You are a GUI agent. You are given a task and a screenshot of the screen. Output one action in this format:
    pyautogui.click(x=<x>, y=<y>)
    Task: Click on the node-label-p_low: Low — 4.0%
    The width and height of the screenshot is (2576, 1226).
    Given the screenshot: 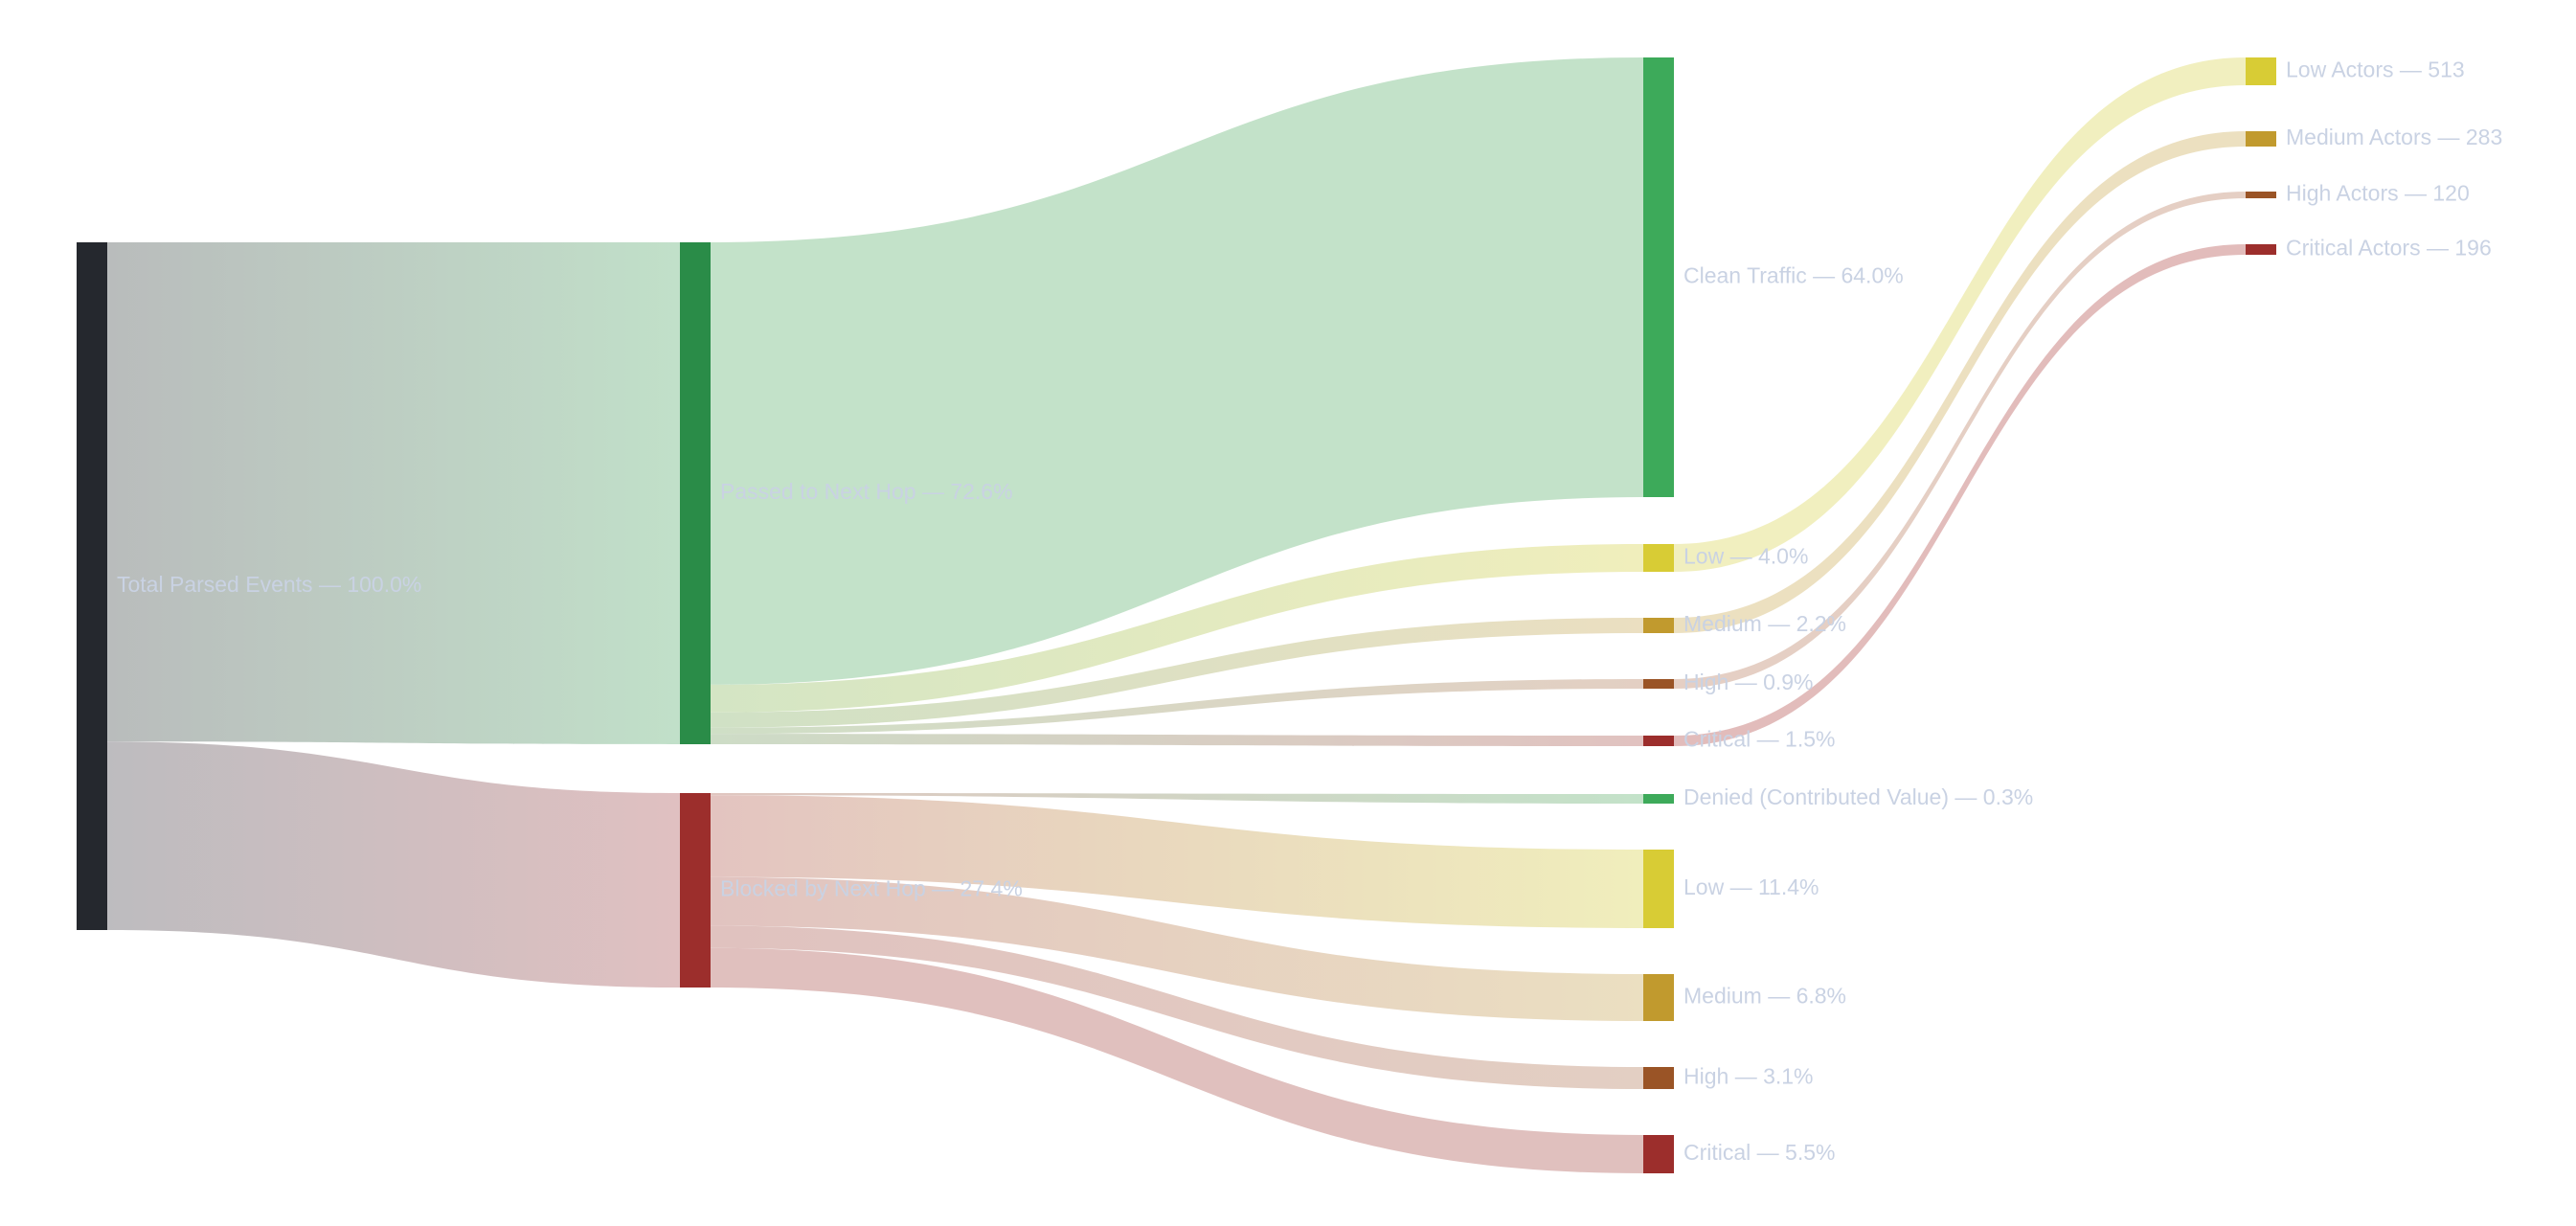 What is the action you would take?
    pyautogui.click(x=1745, y=556)
    